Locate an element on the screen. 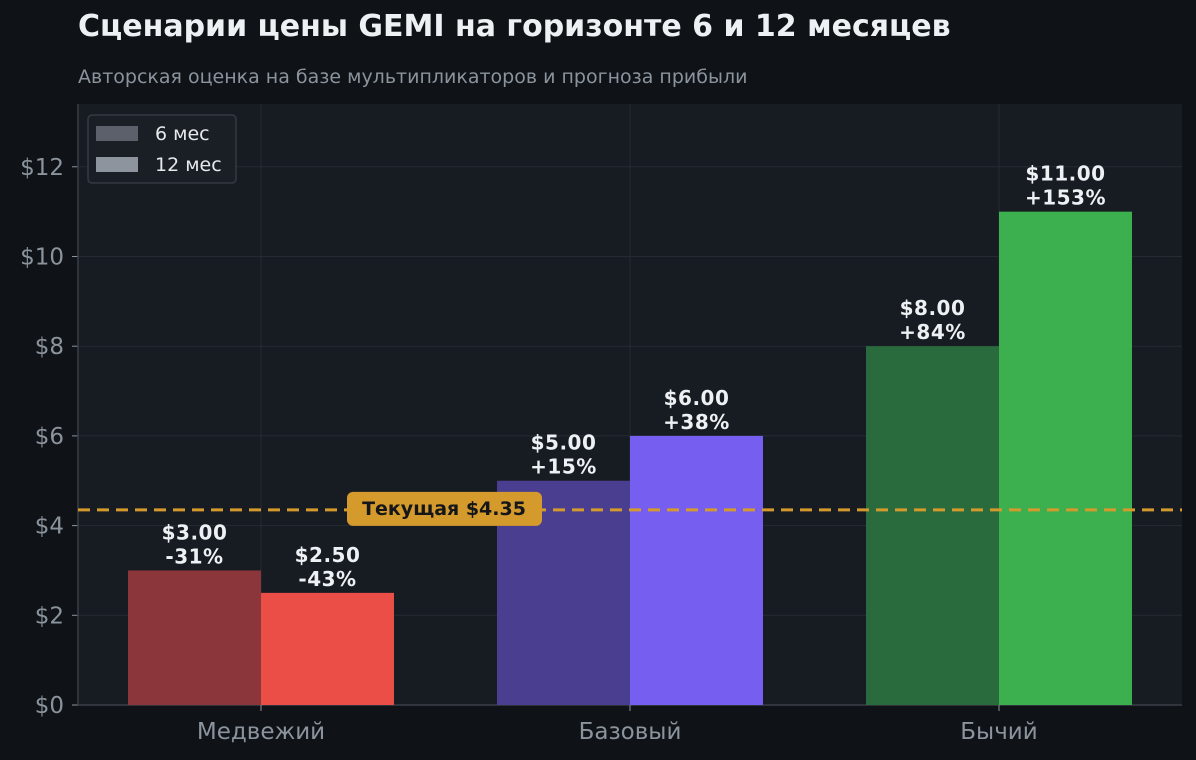 This screenshot has height=760, width=1196. y-tick-label: $10 is located at coordinates (42, 257).